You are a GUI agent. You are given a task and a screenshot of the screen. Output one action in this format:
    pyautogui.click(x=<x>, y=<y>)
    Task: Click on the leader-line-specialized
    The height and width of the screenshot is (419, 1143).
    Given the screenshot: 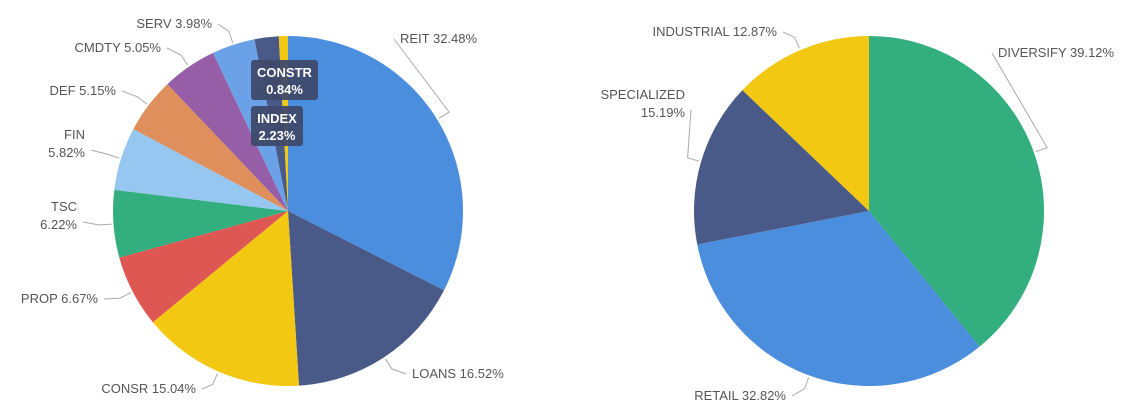 What is the action you would take?
    pyautogui.click(x=693, y=135)
    